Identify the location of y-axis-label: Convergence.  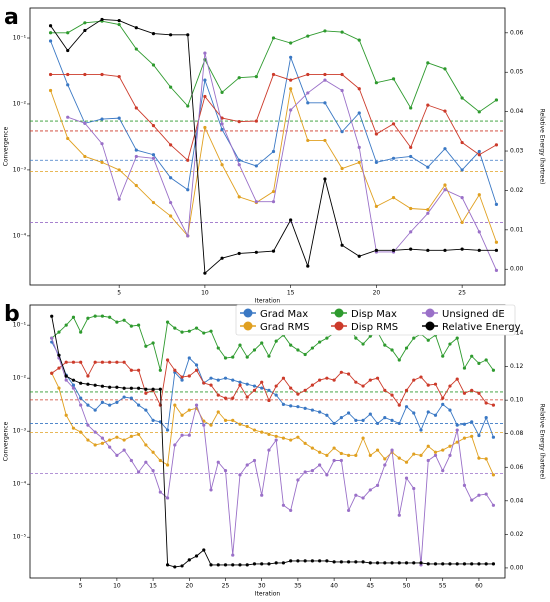
(6, 441).